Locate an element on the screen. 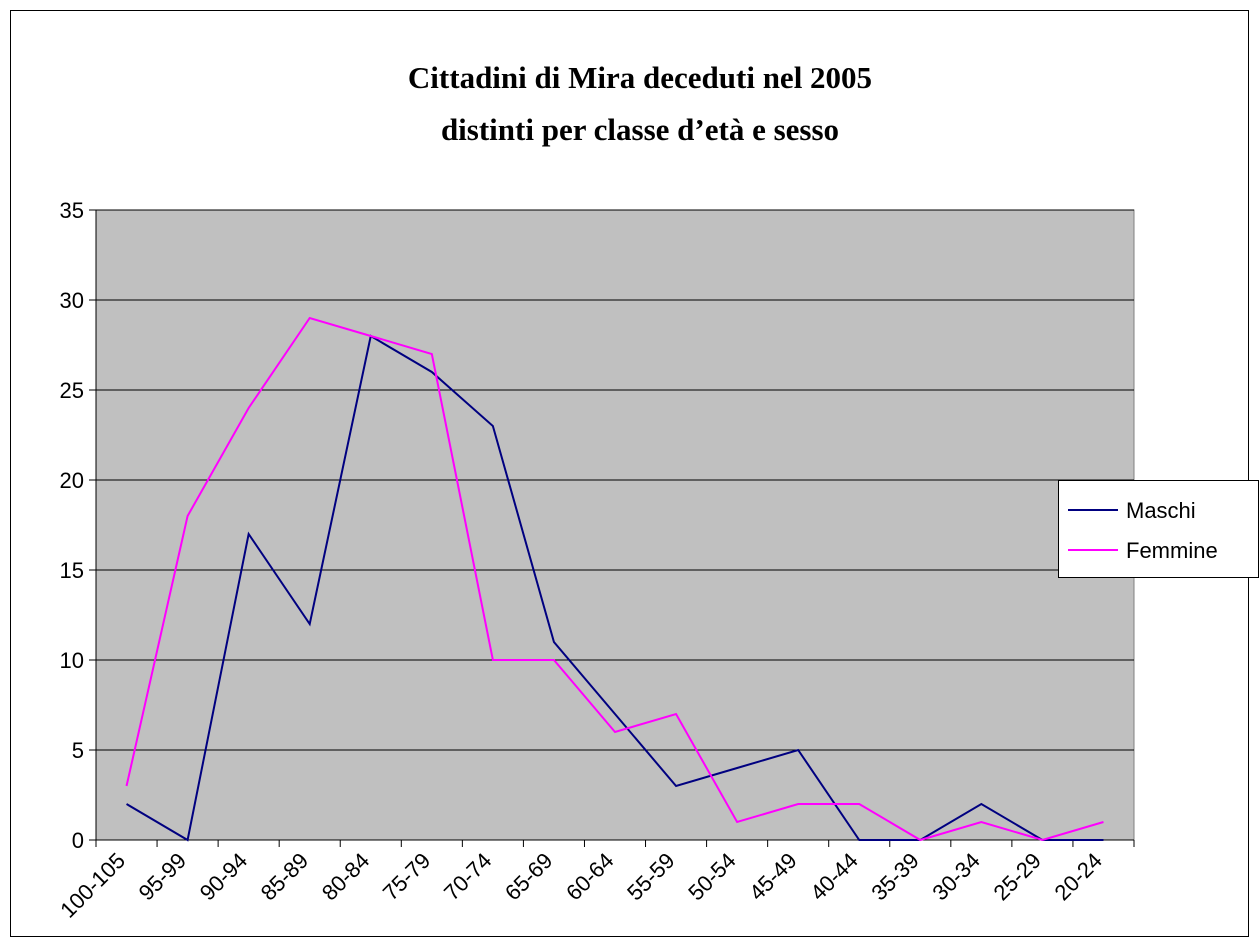 The width and height of the screenshot is (1259, 952). chart-subtitle: distinti per classe d’età e sesso is located at coordinates (640, 129).